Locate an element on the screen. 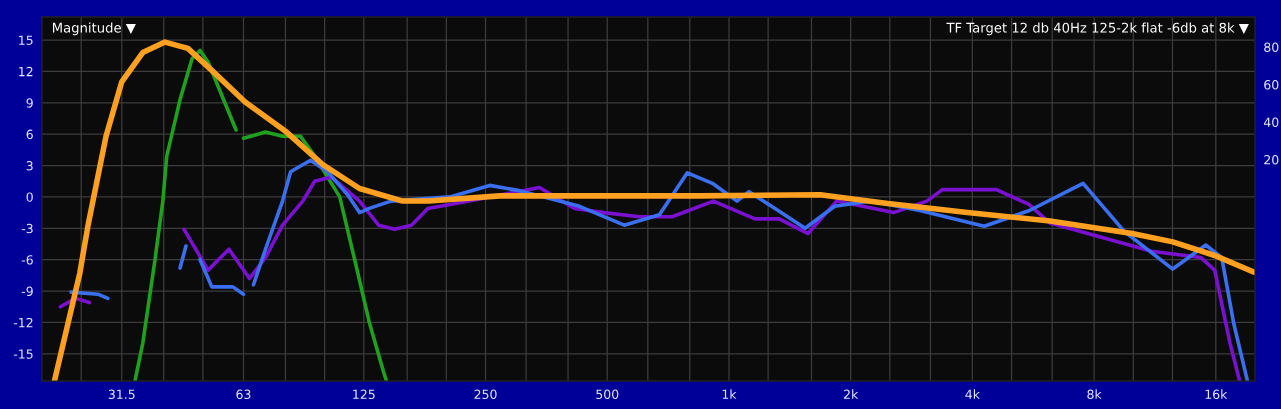 The height and width of the screenshot is (409, 1281). y-tick-label: 9 is located at coordinates (29, 103).